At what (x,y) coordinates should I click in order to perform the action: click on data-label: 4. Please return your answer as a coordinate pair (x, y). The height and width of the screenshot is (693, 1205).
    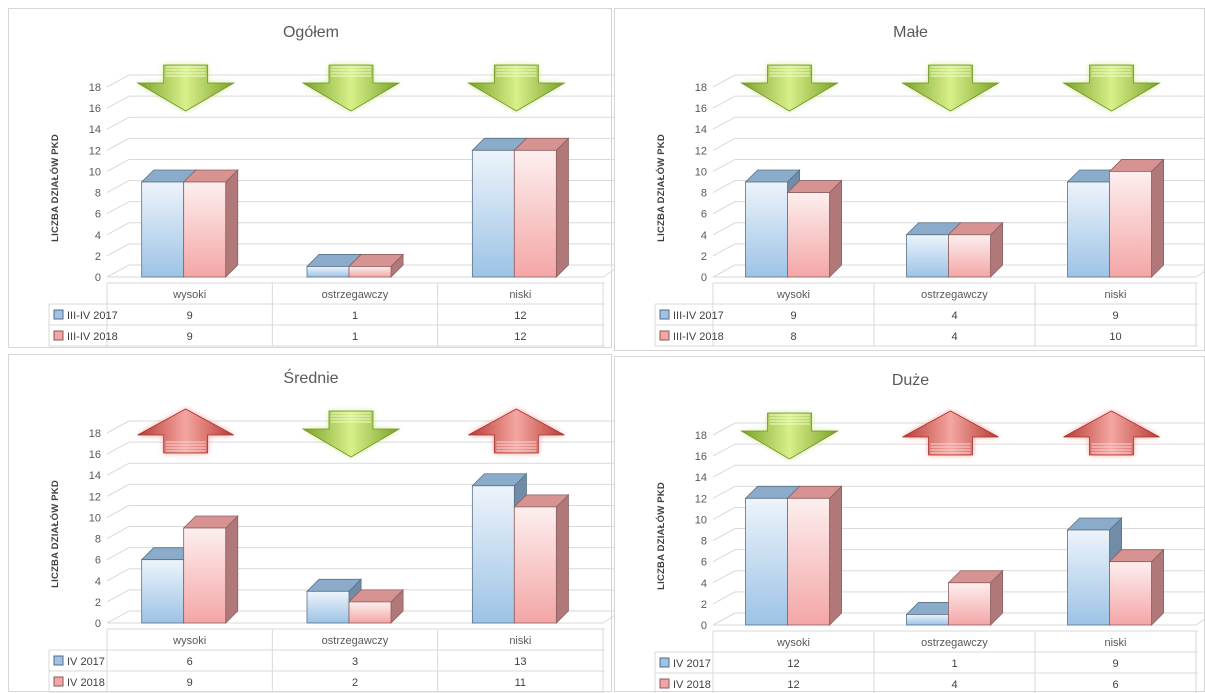
    Looking at the image, I should click on (954, 337).